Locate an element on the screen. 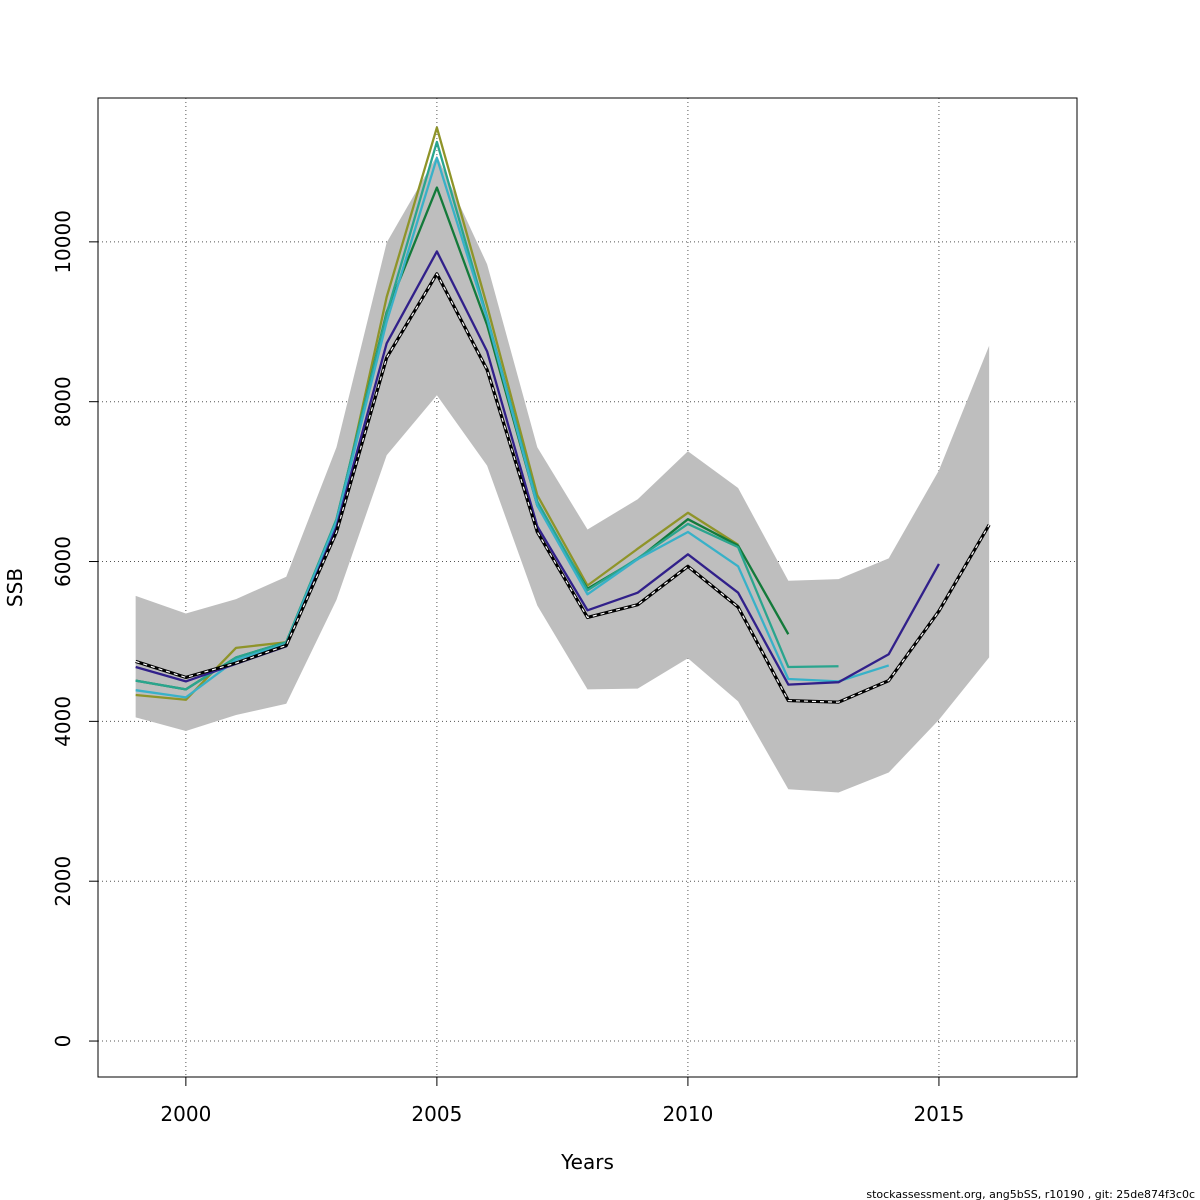 The height and width of the screenshot is (1200, 1200). y-tick-label-0: 0 is located at coordinates (63, 1041).